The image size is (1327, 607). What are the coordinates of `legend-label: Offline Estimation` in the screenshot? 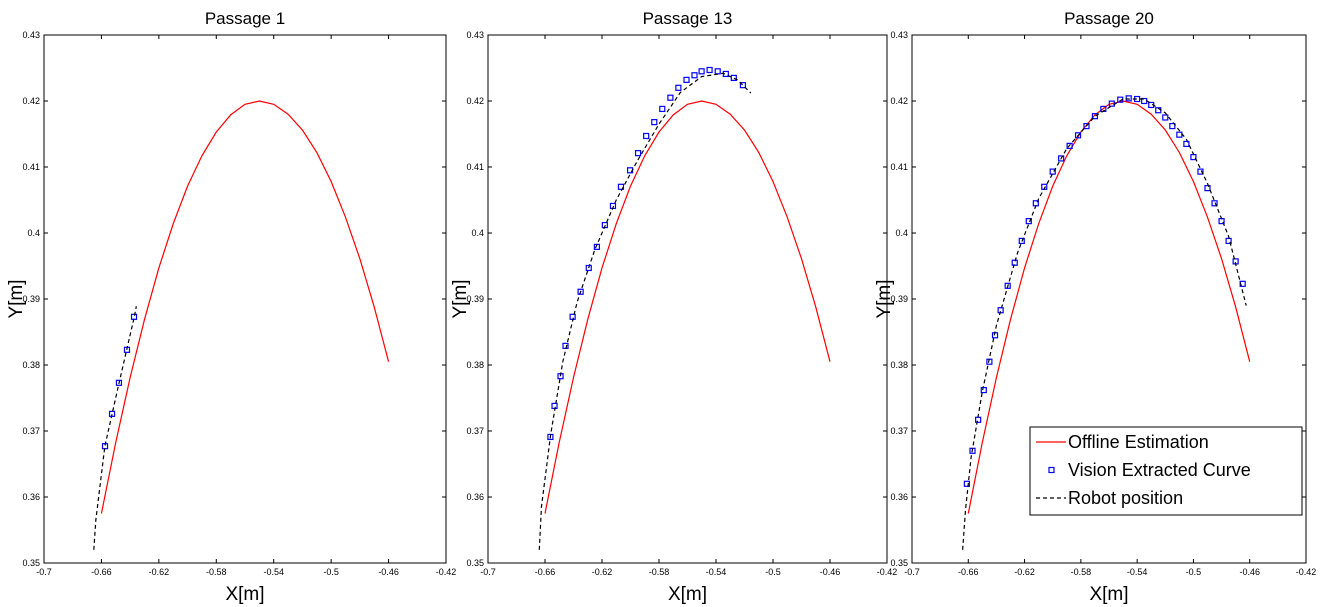 It's located at (1138, 442).